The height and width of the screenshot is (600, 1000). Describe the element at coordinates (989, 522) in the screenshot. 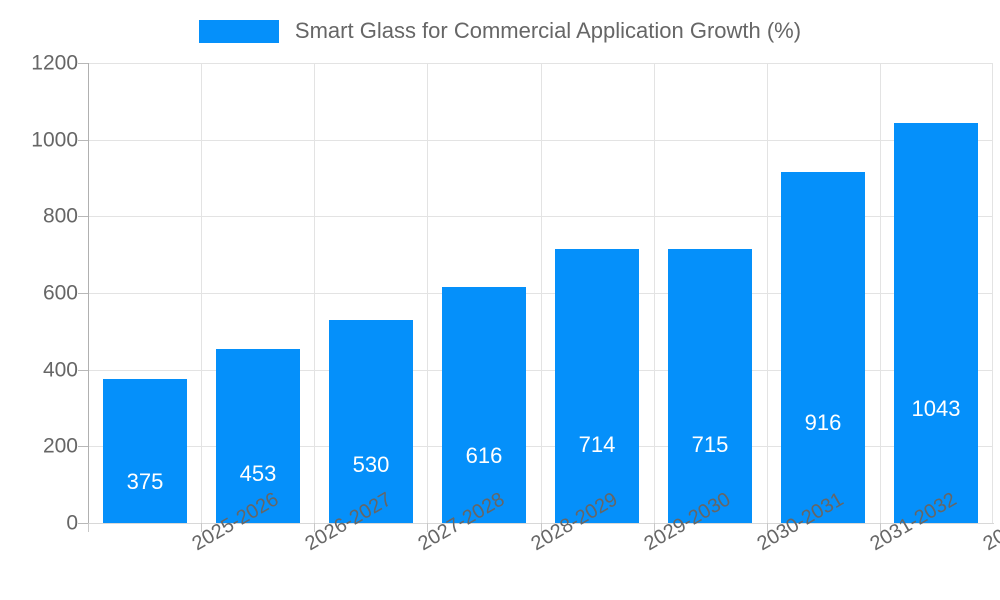

I see `x-tick-label-2032-2033: 2032-2033` at that location.